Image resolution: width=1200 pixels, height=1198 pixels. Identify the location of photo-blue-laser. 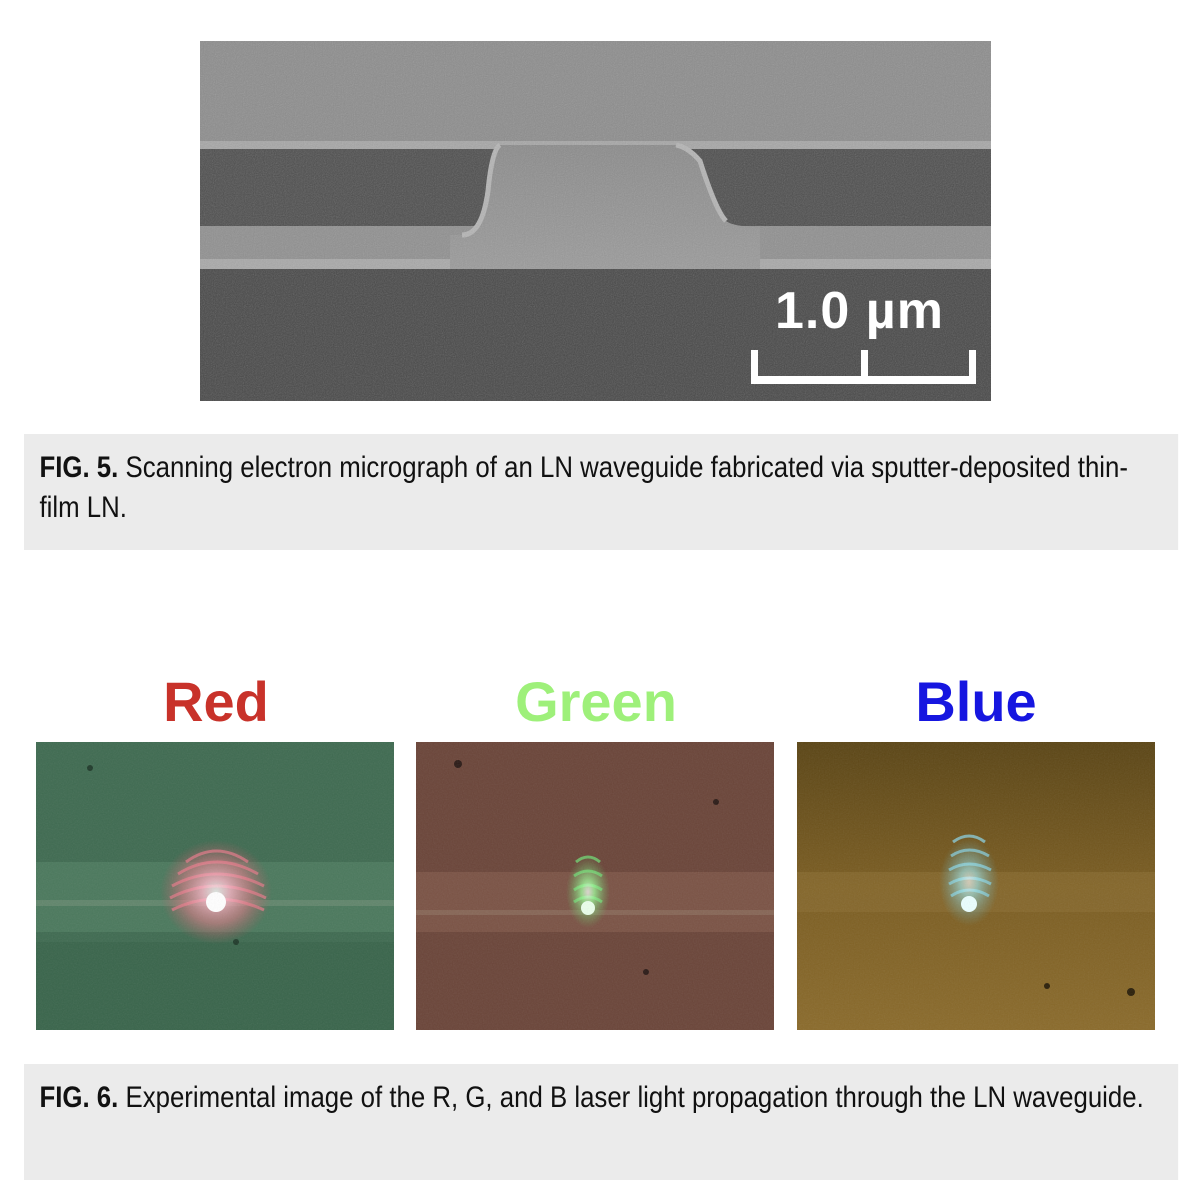
(976, 886).